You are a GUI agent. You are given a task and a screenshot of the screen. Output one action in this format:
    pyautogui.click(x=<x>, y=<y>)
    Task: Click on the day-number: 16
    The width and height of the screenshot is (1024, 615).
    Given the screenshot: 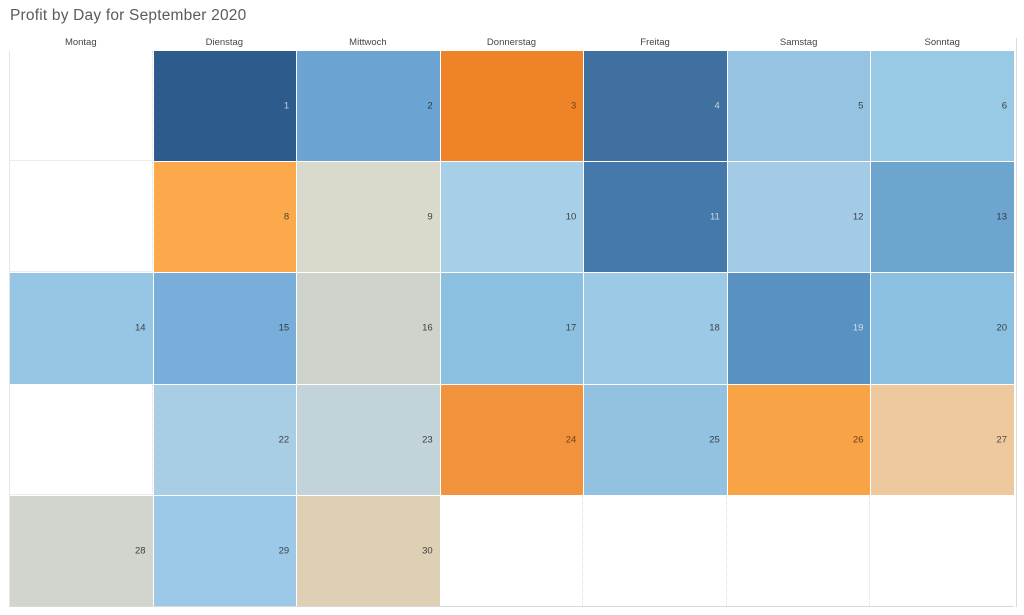 What is the action you would take?
    pyautogui.click(x=427, y=328)
    